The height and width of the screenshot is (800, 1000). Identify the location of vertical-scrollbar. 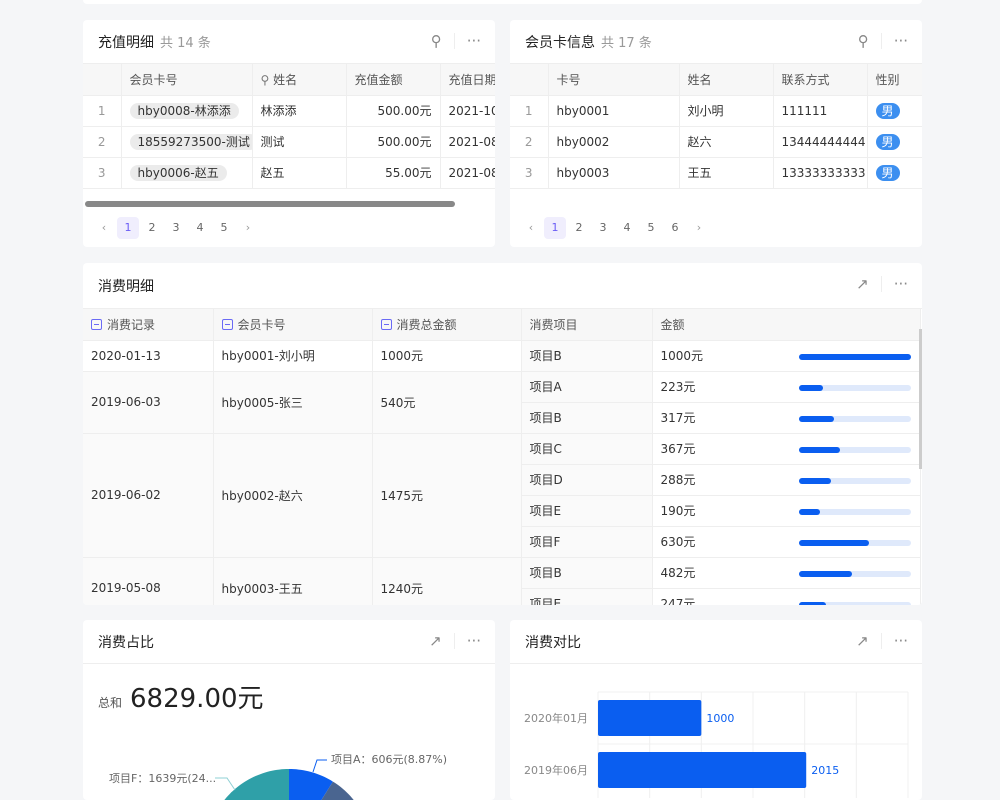
(920, 399).